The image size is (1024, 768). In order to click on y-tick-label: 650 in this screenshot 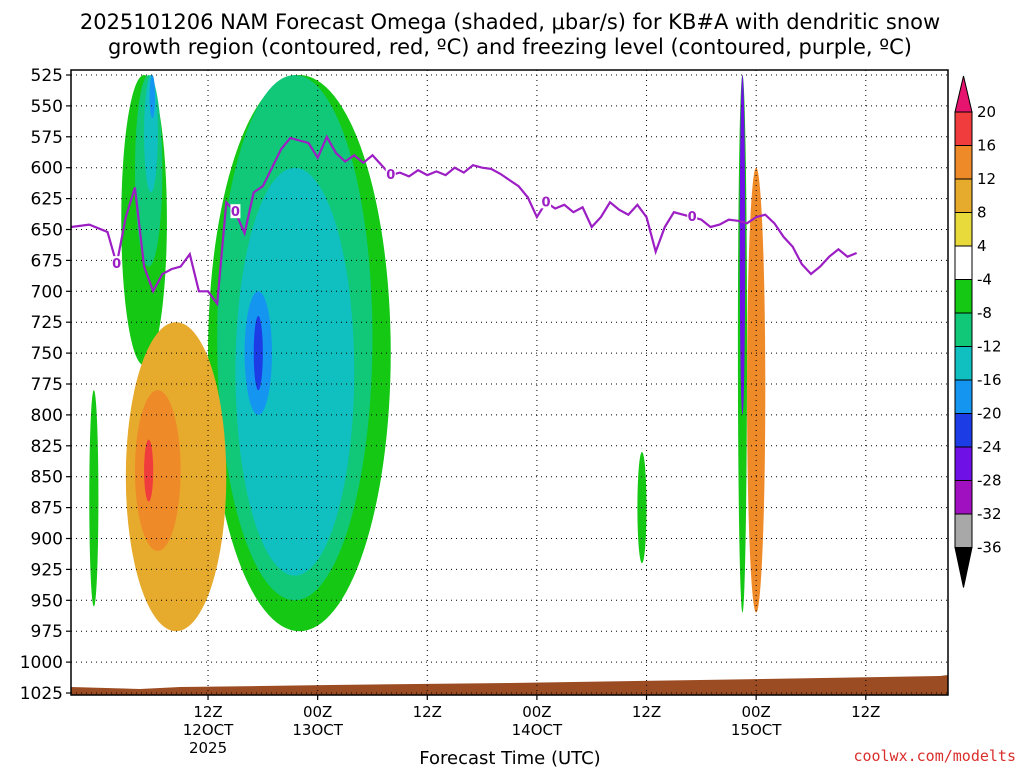, I will do `click(47, 231)`.